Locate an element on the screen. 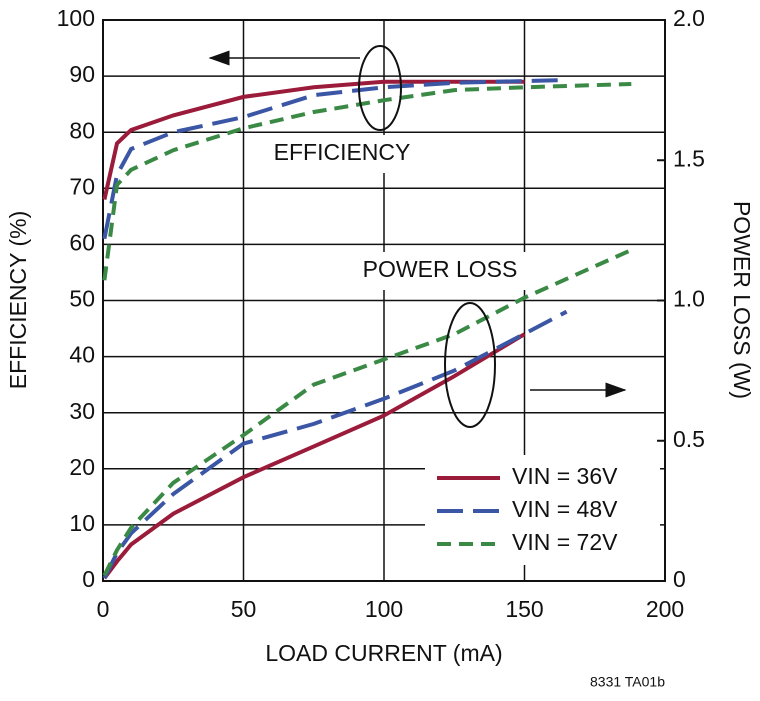  y2-axis-label: POWER LOSS (W) is located at coordinates (742, 300).